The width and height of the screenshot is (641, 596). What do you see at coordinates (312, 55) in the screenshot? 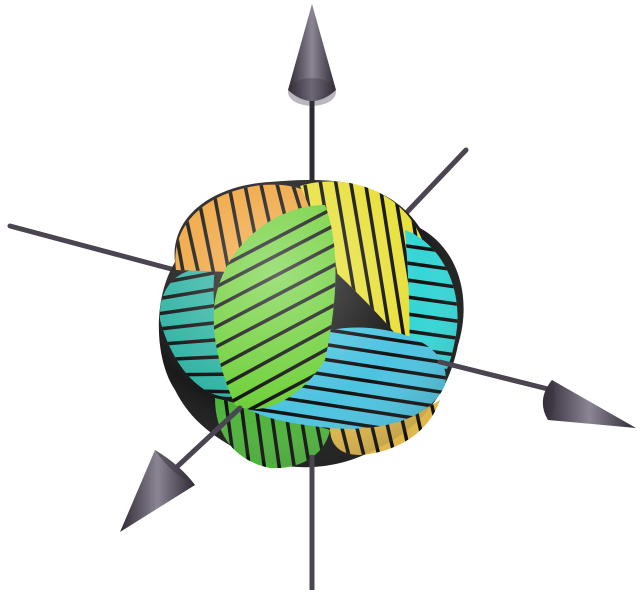
I see `z-axis-arrowhead-icon` at bounding box center [312, 55].